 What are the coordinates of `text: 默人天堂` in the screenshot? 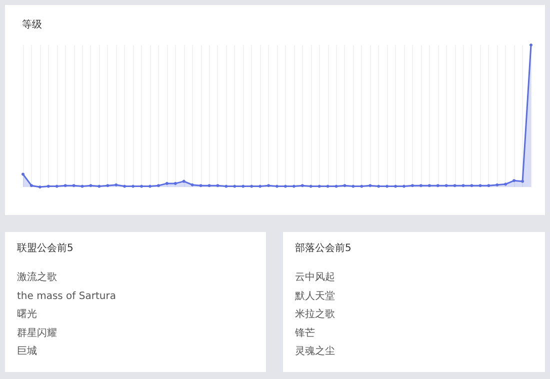 It's located at (315, 297).